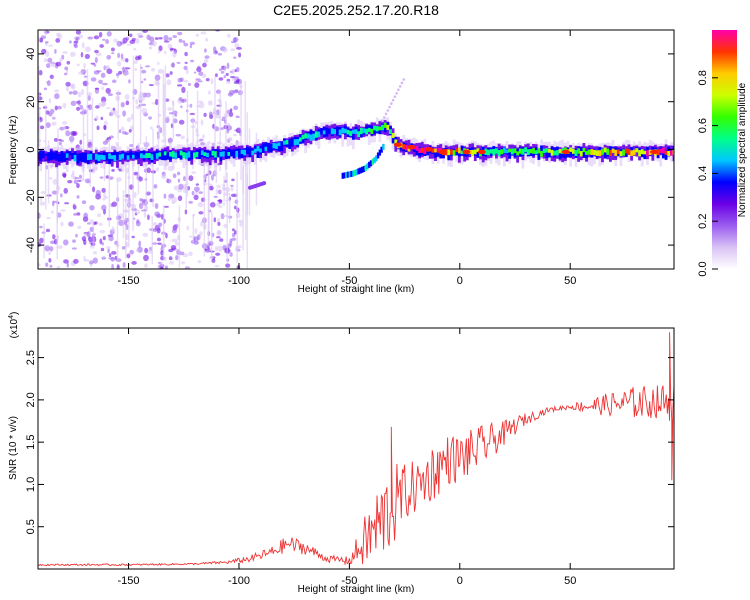 The image size is (750, 600). What do you see at coordinates (31, 484) in the screenshot?
I see `snr-ytick-label: 1.0` at bounding box center [31, 484].